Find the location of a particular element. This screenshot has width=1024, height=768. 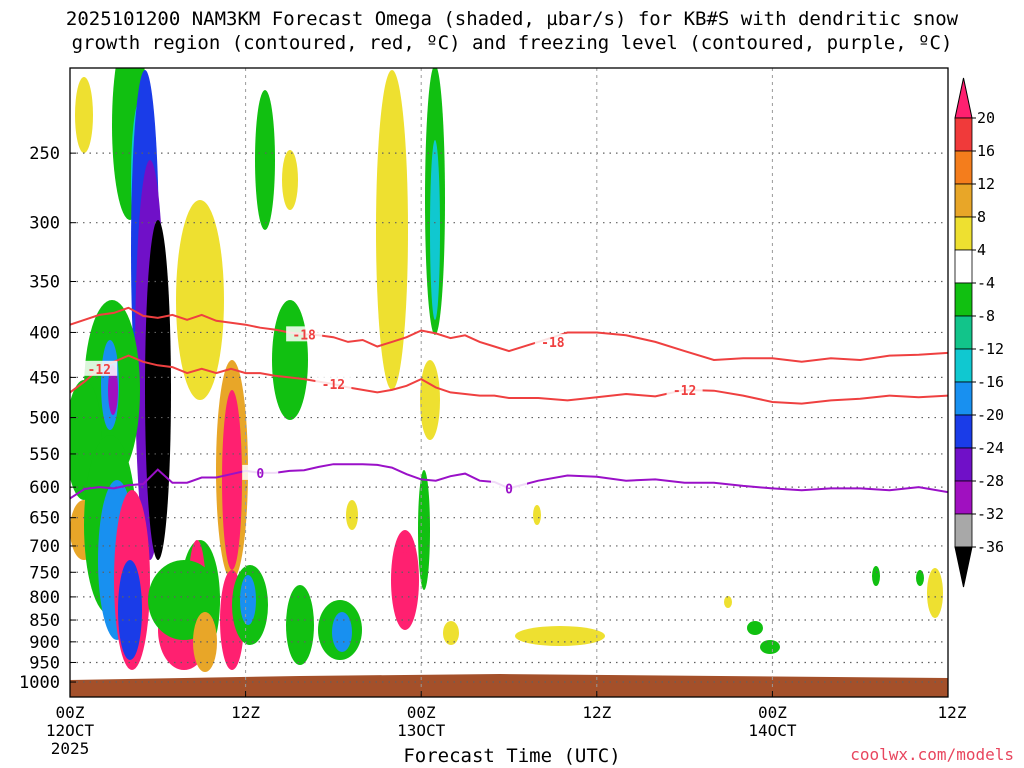

colorbar-label: 16 is located at coordinates (986, 151).